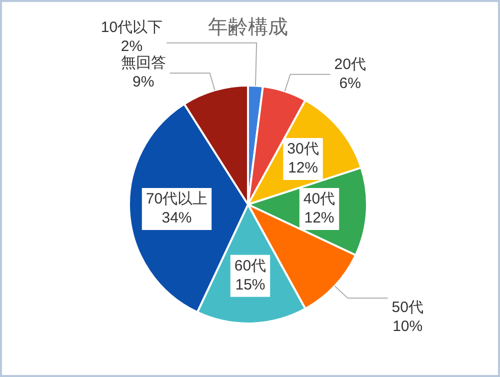  What do you see at coordinates (303, 149) in the screenshot?
I see `slice-label: 30代` at bounding box center [303, 149].